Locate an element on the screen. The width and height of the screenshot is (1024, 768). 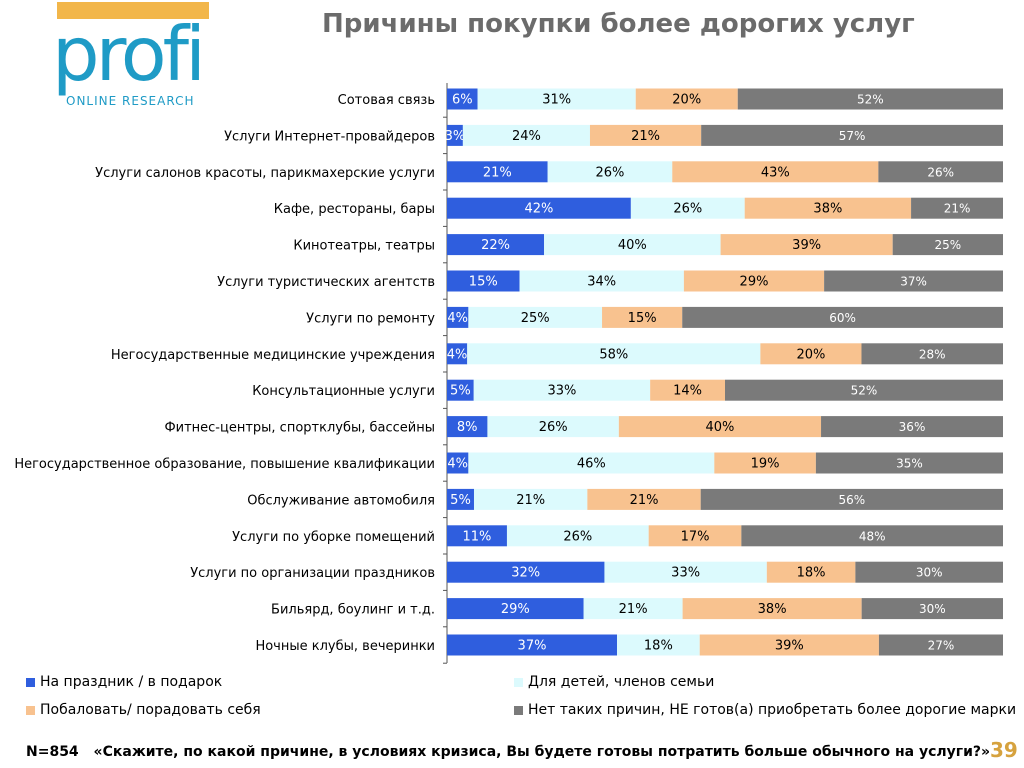
data-label-family: 31% is located at coordinates (556, 100).